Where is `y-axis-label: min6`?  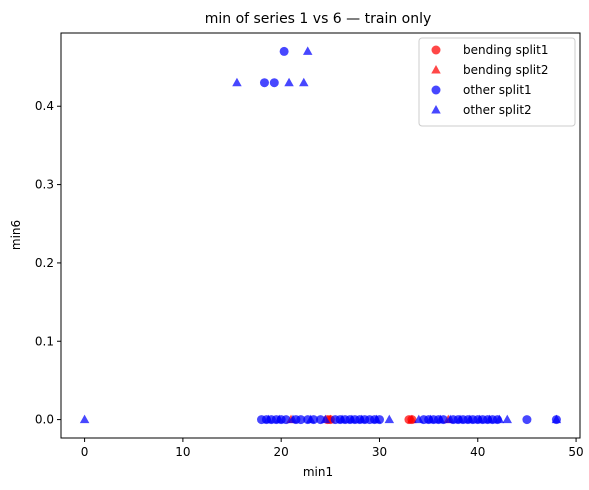 y-axis-label: min6 is located at coordinates (16, 235).